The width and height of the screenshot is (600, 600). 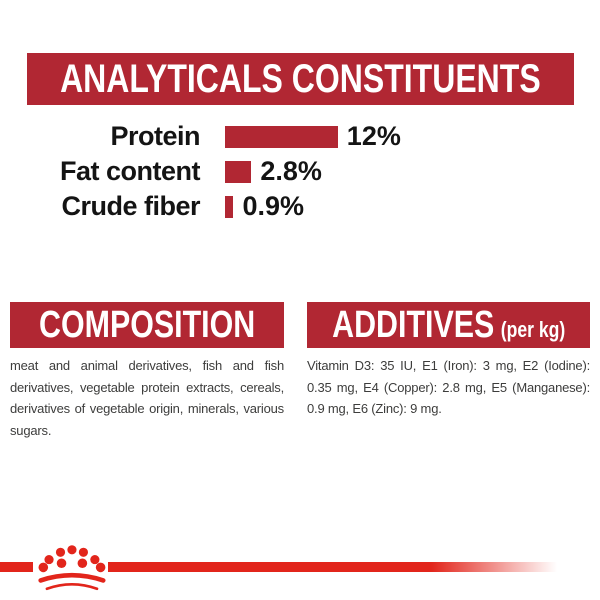 I want to click on additives-title-main: ADDITIVES, so click(x=413, y=325).